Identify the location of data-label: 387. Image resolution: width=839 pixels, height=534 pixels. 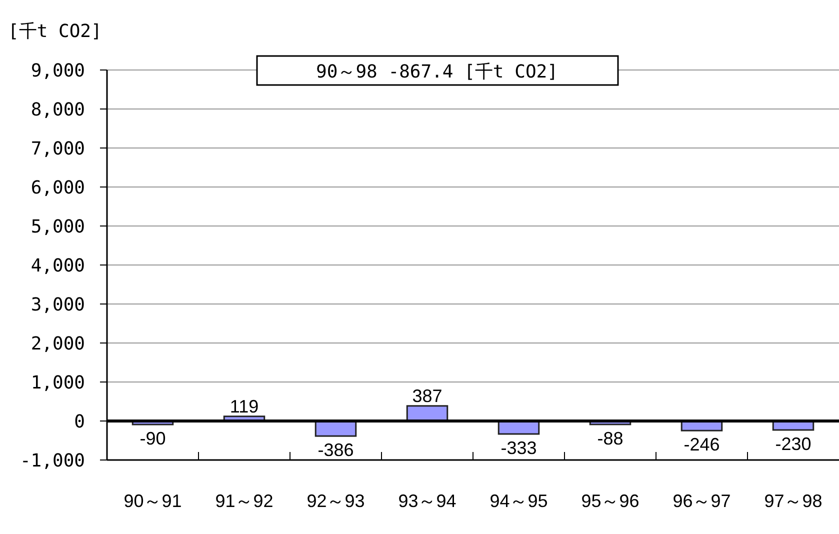
(427, 396).